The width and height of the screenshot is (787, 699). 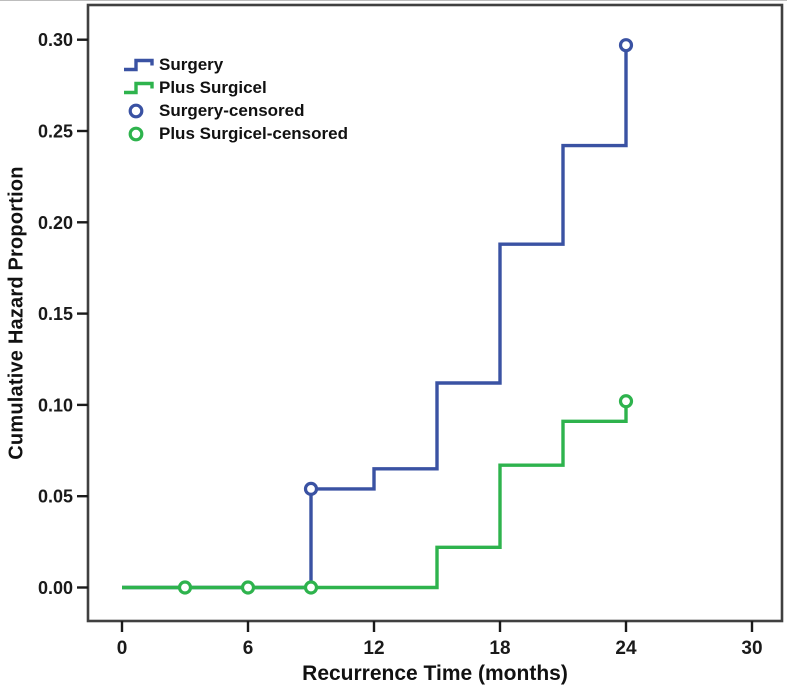 What do you see at coordinates (191, 64) in the screenshot?
I see `legend-label-surgery: Surgery` at bounding box center [191, 64].